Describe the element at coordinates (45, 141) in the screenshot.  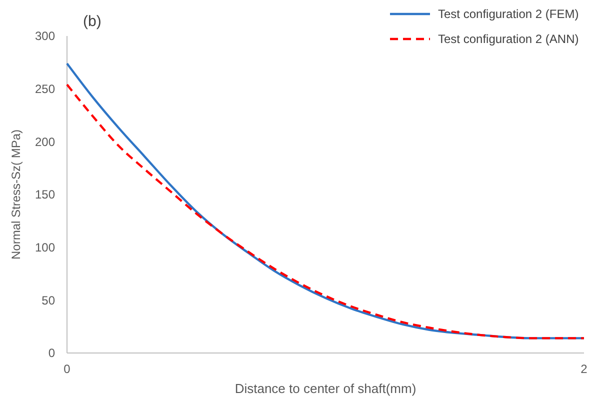
I see `y-tick-label: 200` at that location.